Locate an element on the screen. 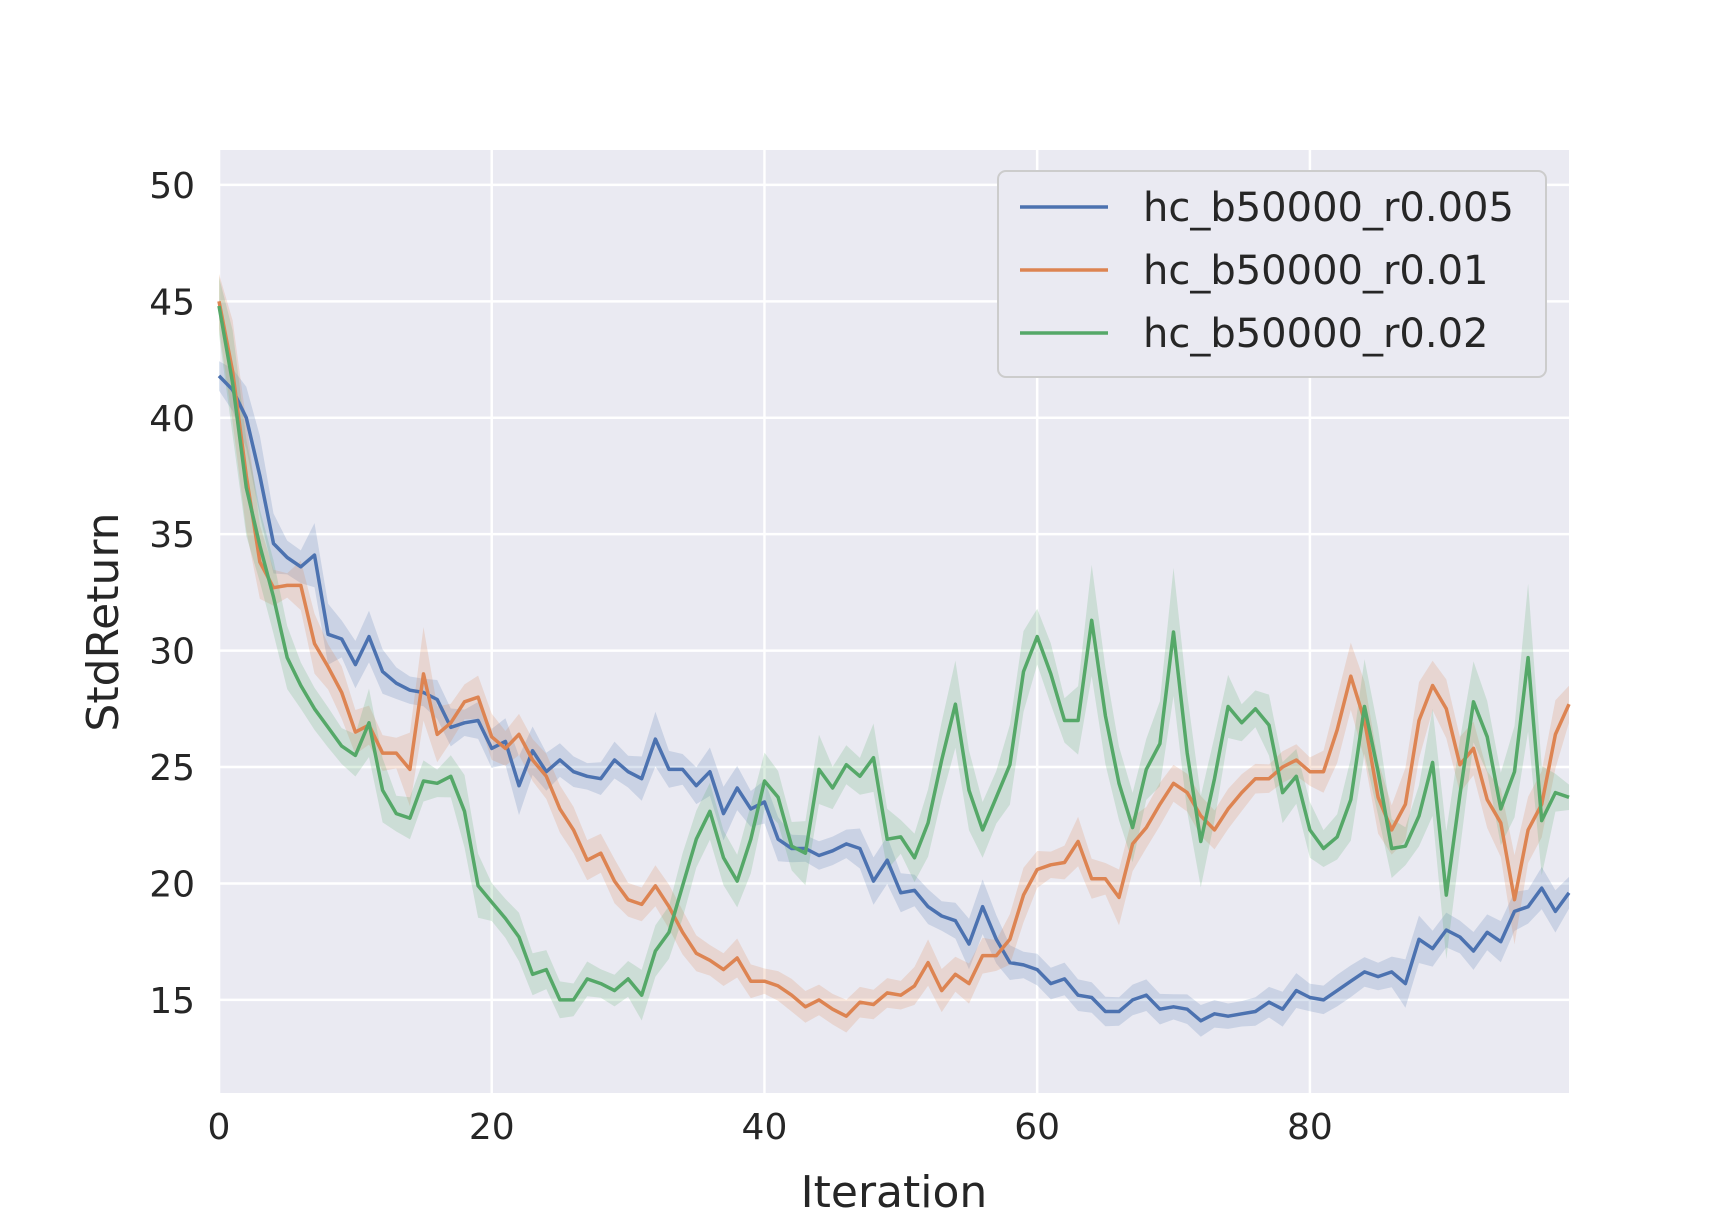 The height and width of the screenshot is (1222, 1736). x-tick-label: 40 is located at coordinates (765, 1127).